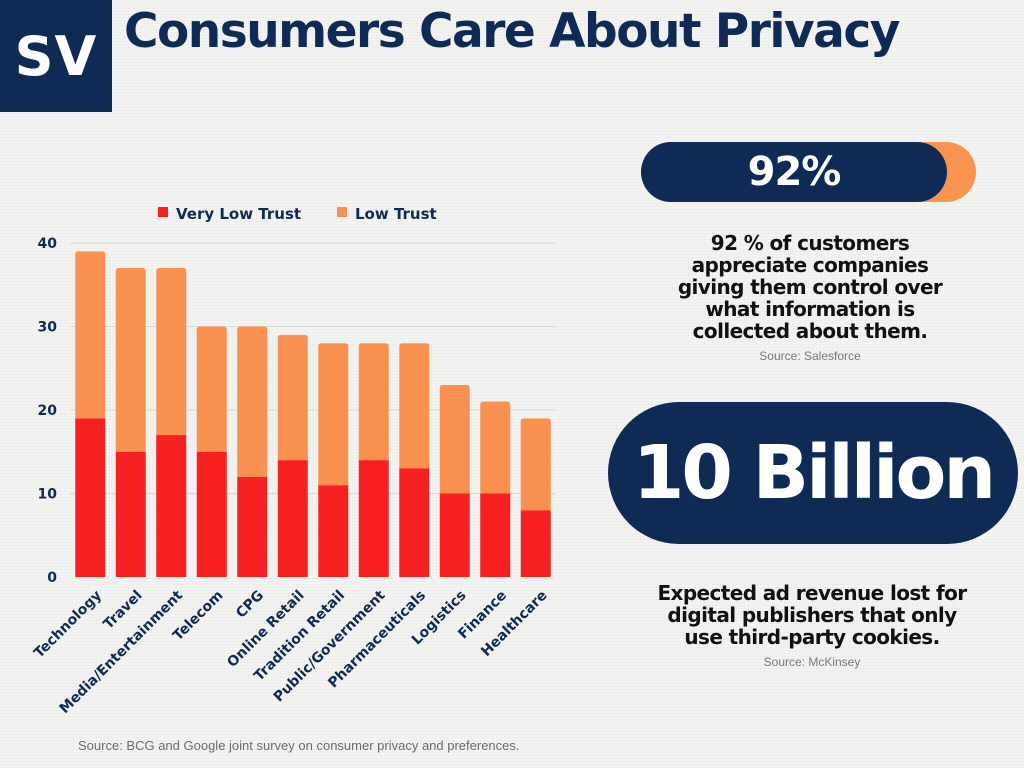 The height and width of the screenshot is (768, 1024). I want to click on legend-label: Very Low Trust, so click(238, 214).